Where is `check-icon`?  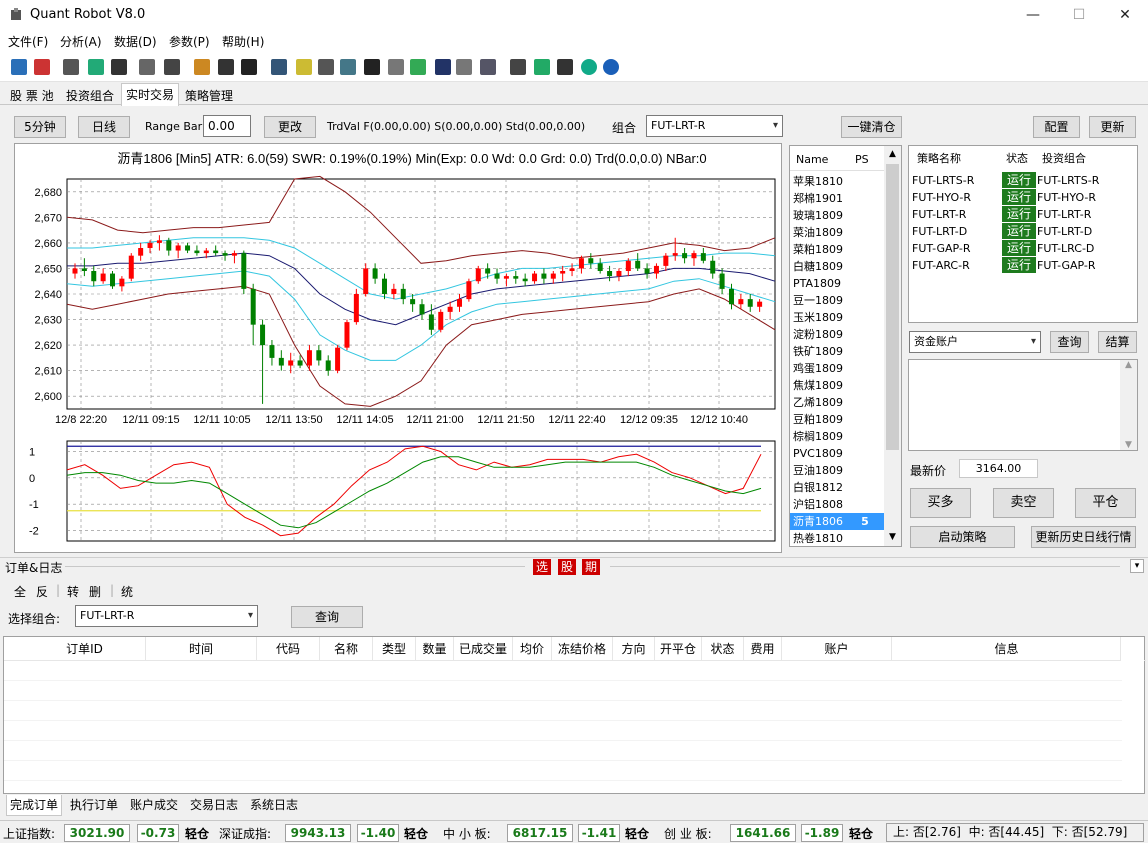
check-icon is located at coordinates (71, 67).